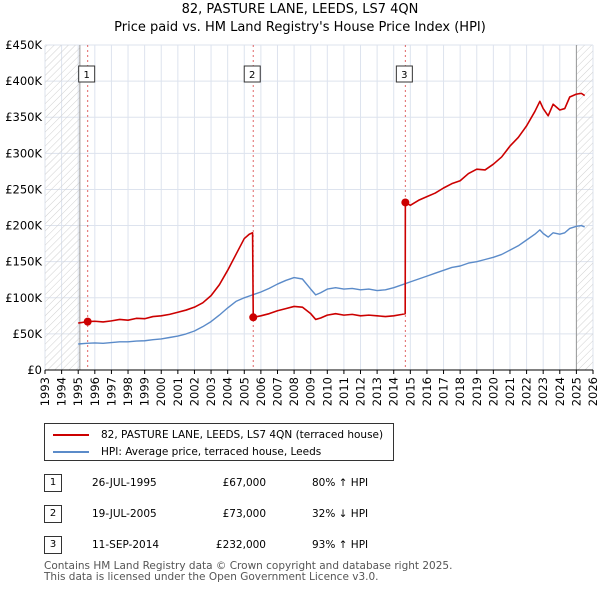 This screenshot has height=590, width=600. Describe the element at coordinates (45, 391) in the screenshot. I see `x-tick-label-0: 1993` at that location.